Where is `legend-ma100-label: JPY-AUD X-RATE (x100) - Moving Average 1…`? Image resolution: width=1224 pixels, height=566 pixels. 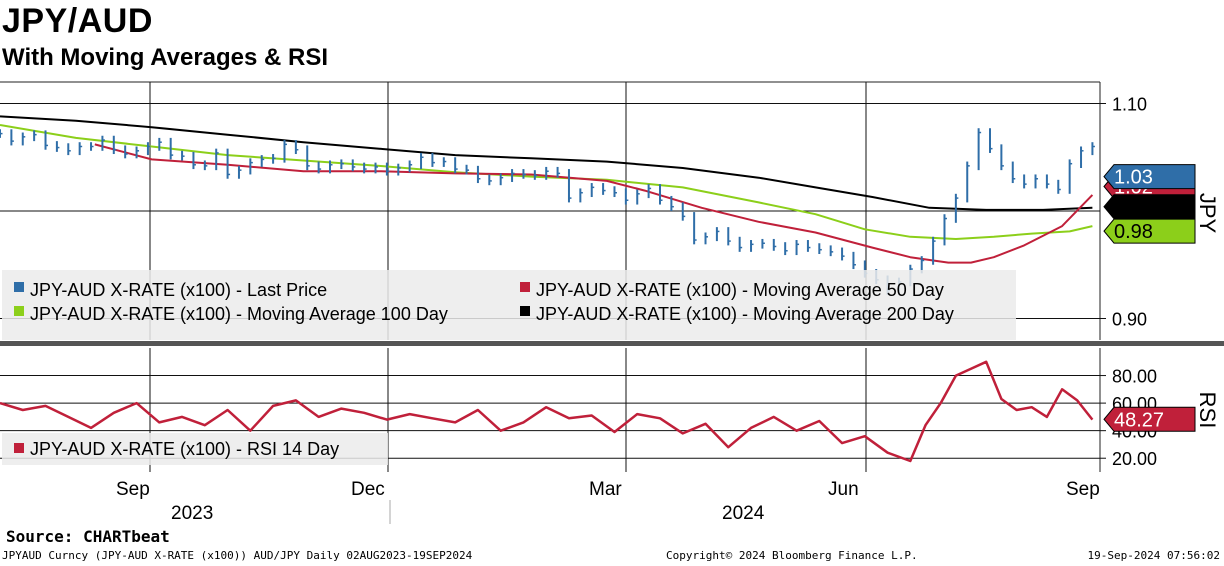
legend-ma100-label: JPY-AUD X-RATE (x100) - Moving Average 1… is located at coordinates (239, 314).